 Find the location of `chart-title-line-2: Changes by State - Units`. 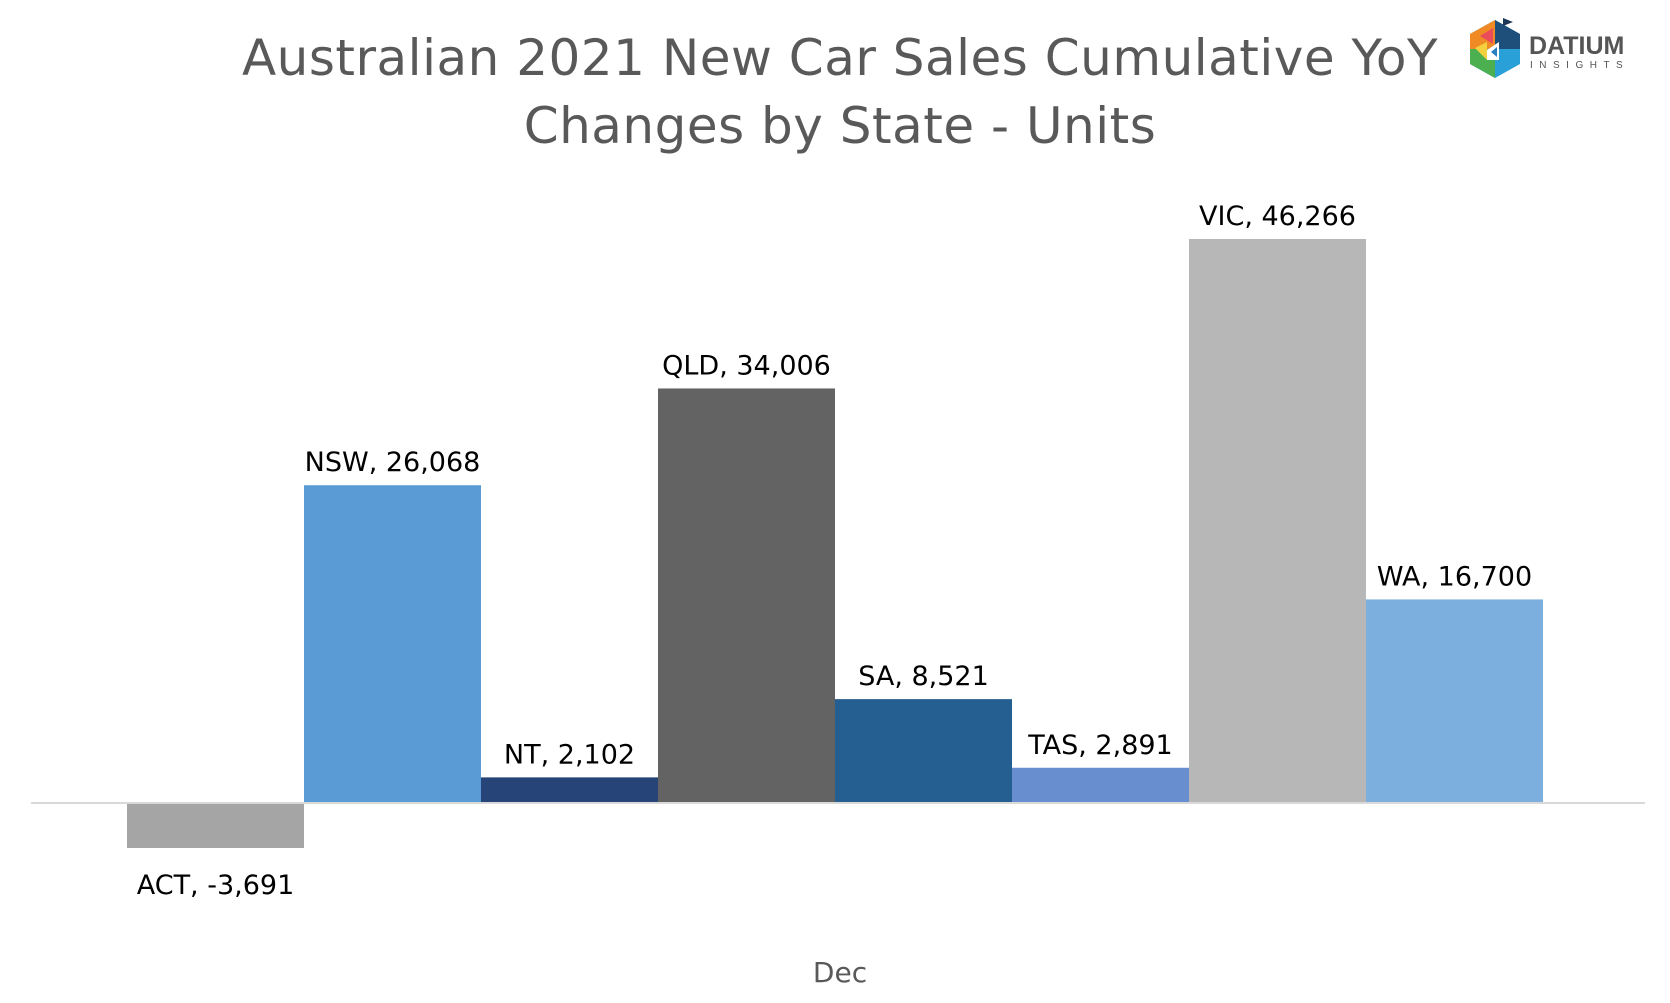

chart-title-line-2: Changes by State - Units is located at coordinates (840, 126).